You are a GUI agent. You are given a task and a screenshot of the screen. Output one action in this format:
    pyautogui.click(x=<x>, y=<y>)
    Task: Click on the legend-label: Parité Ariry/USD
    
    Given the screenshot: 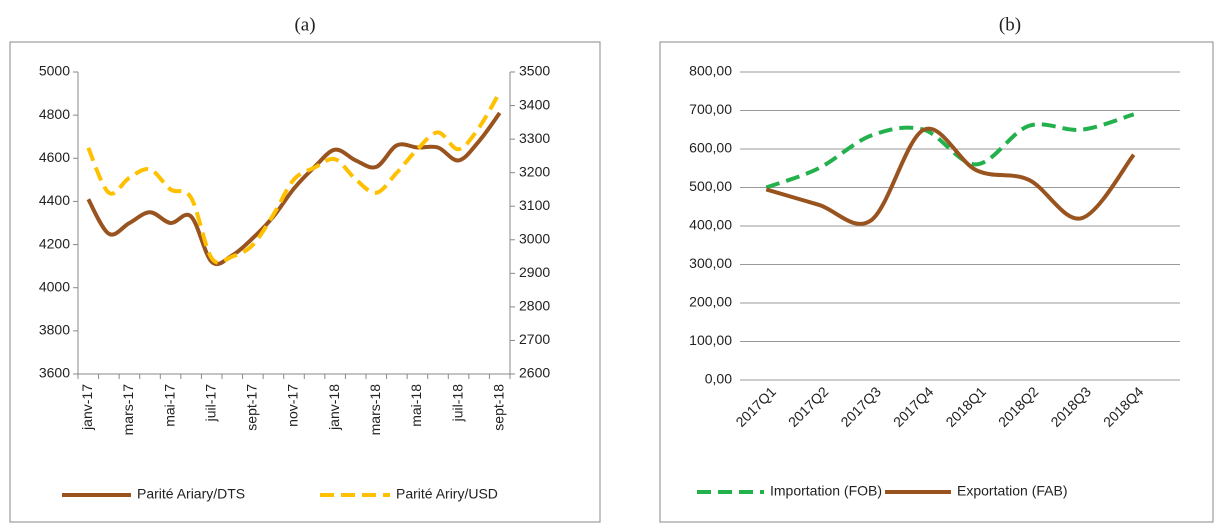 What is the action you would take?
    pyautogui.click(x=447, y=494)
    